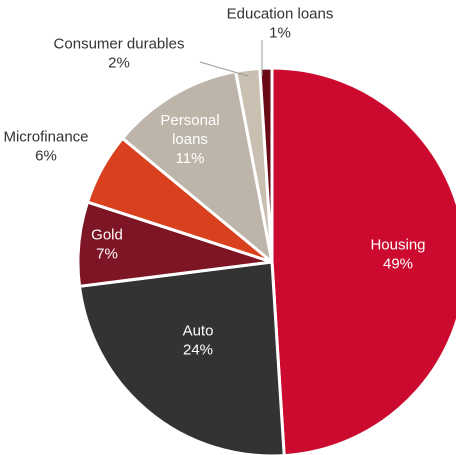 Image resolution: width=456 pixels, height=455 pixels. What do you see at coordinates (45, 137) in the screenshot?
I see `slice-name-microfinance: Microfinance` at bounding box center [45, 137].